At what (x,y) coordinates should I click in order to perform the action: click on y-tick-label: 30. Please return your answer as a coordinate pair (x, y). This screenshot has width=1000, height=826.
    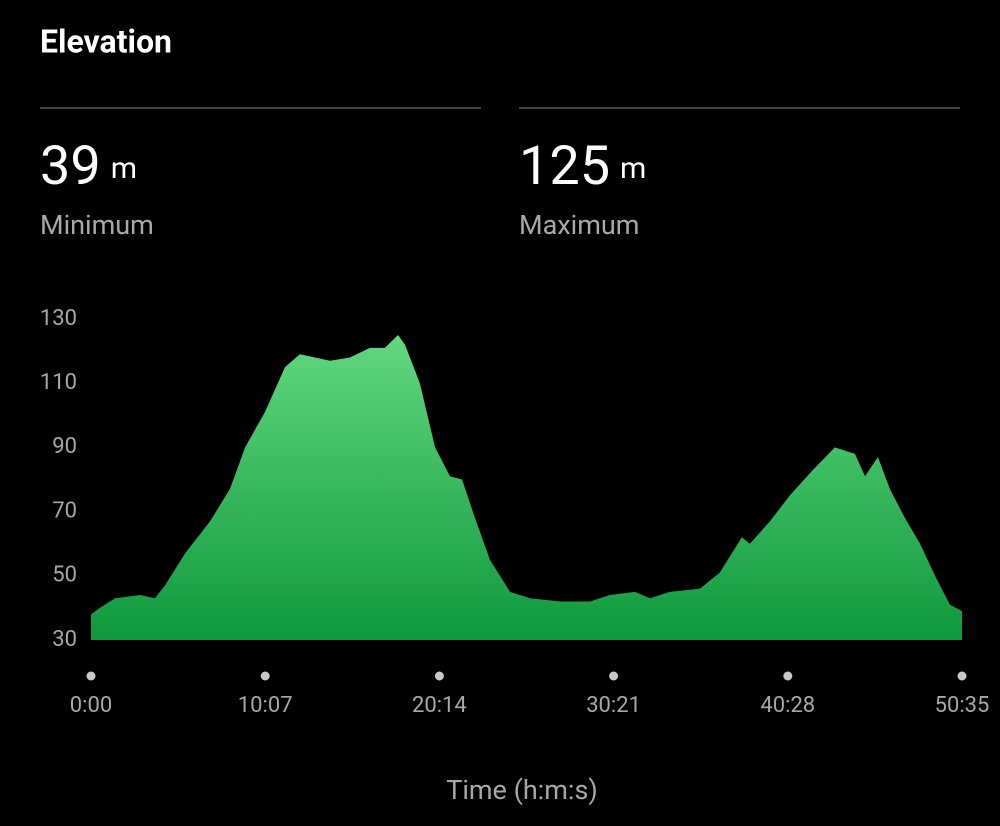
    Looking at the image, I should click on (64, 639).